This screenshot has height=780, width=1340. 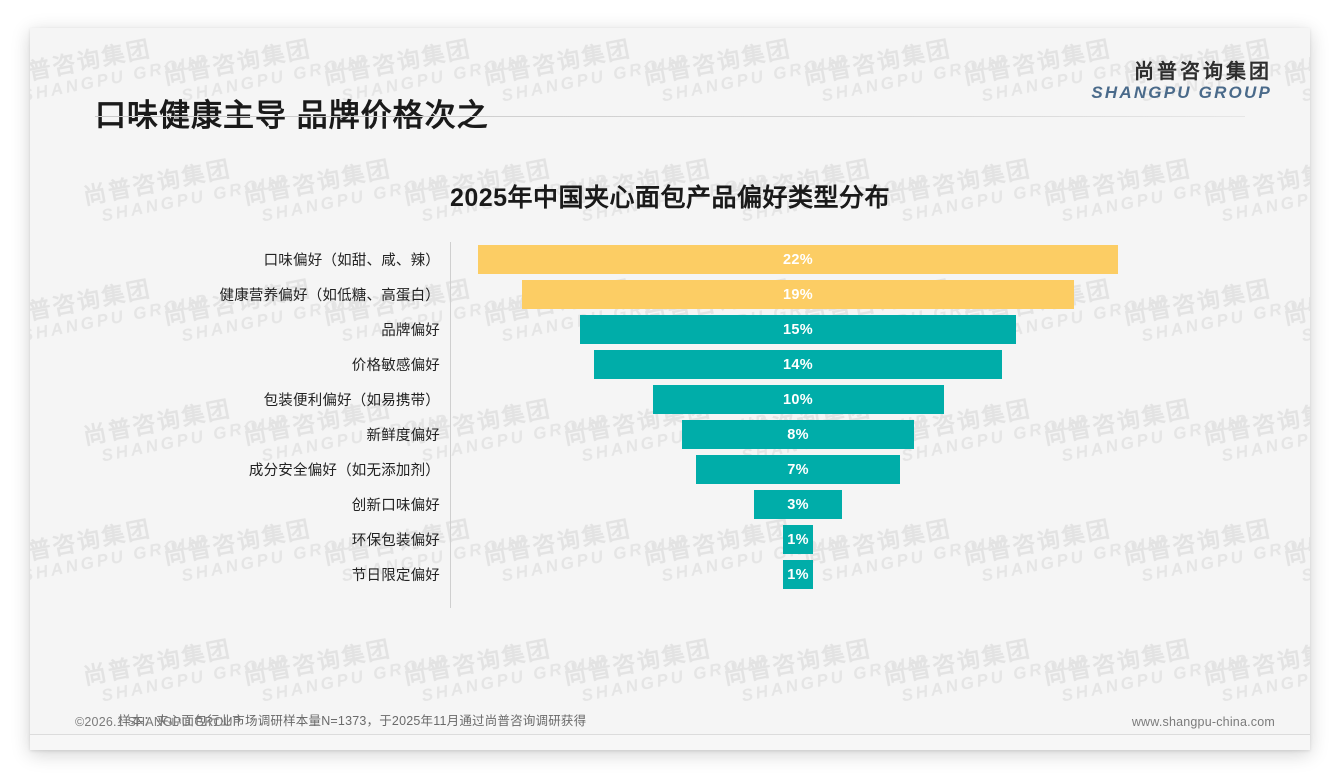 I want to click on bar-segment: 10%, so click(x=798, y=399).